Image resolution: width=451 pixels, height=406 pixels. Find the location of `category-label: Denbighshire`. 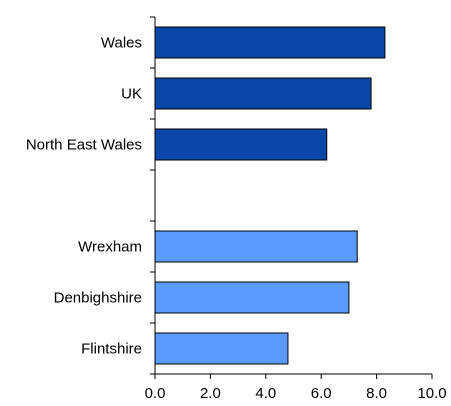

category-label: Denbighshire is located at coordinates (98, 298).